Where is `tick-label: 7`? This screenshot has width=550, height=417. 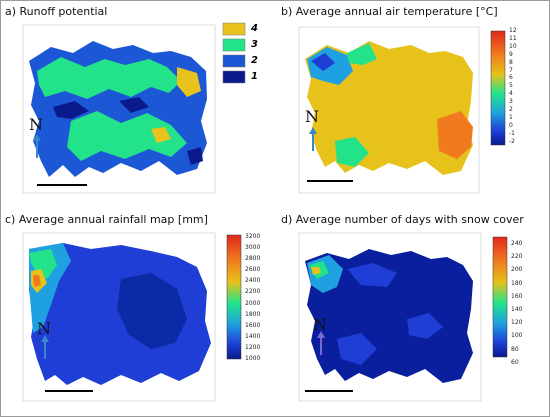 tick-label: 7 is located at coordinates (511, 70).